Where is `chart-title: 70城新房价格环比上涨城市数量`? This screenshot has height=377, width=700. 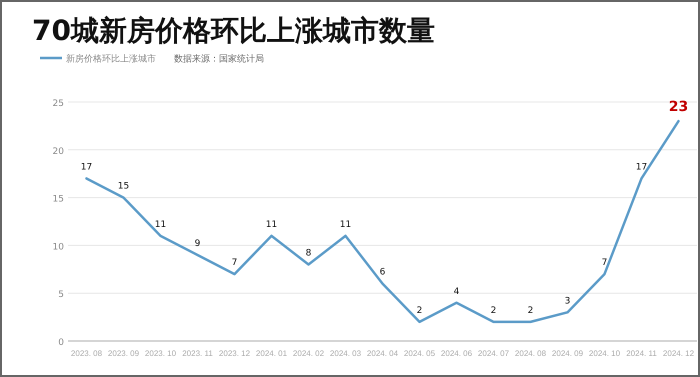 chart-title: 70城新房价格环比上涨城市数量 is located at coordinates (233, 30).